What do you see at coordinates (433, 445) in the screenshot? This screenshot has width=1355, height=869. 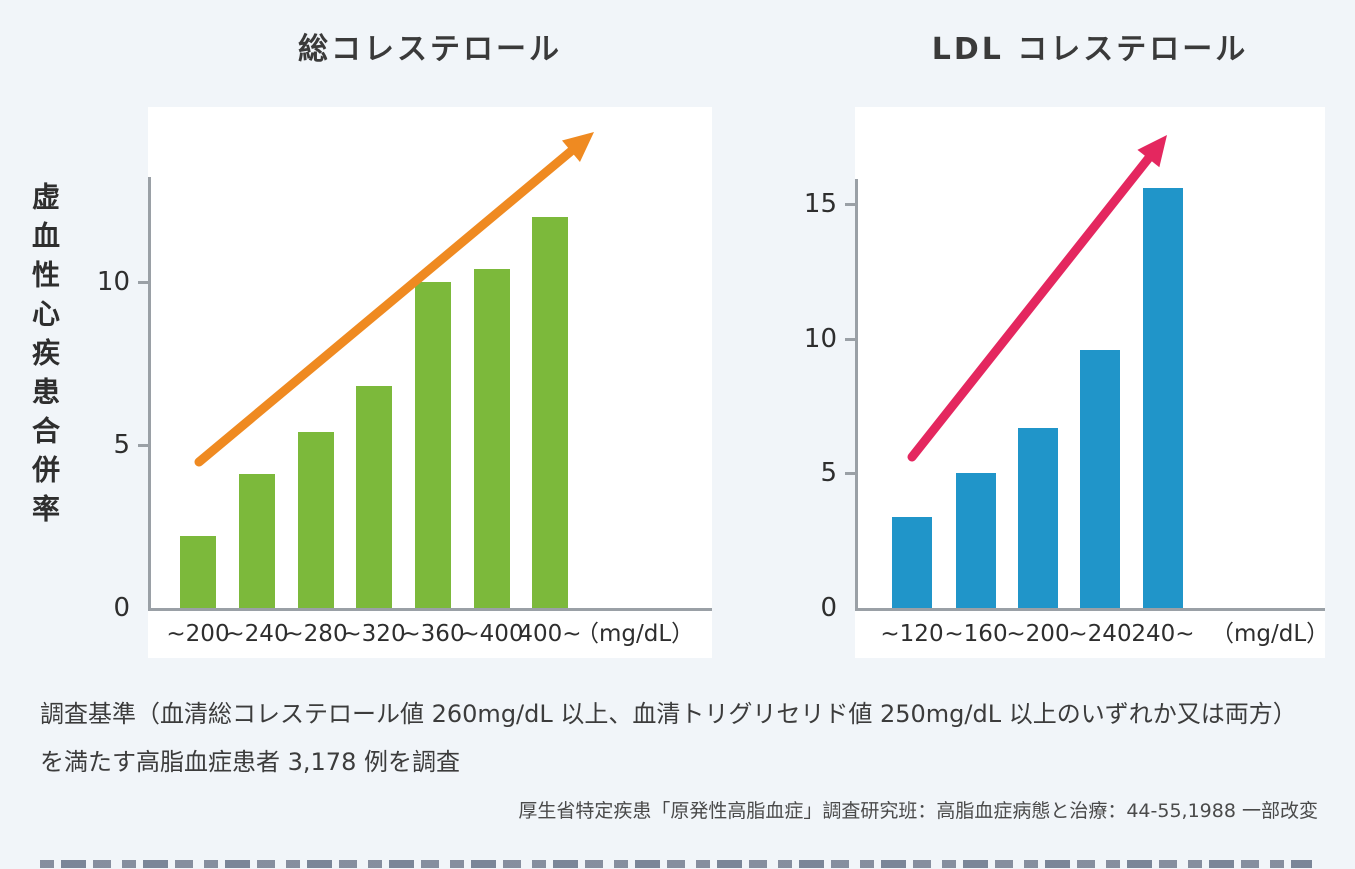 I see `bar-~360` at bounding box center [433, 445].